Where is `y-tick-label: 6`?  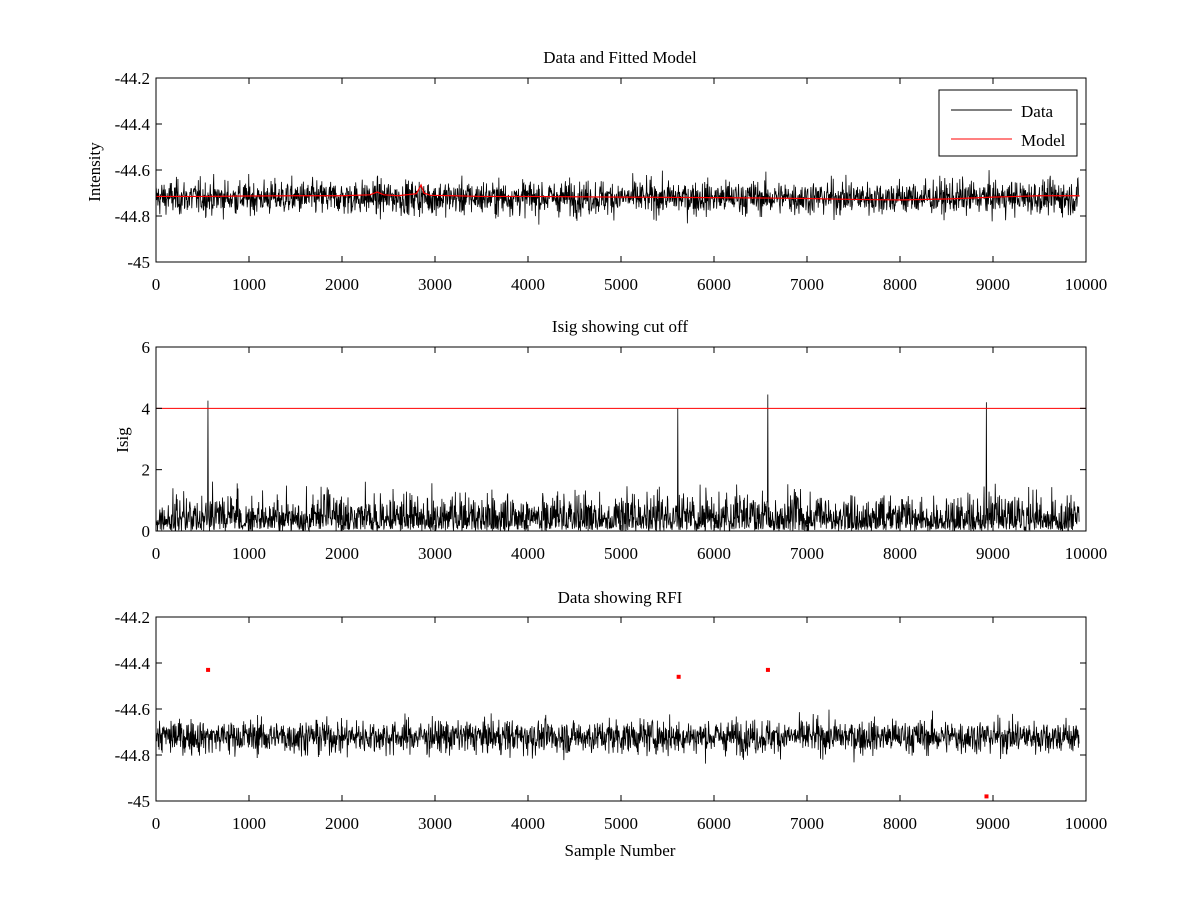
y-tick-label: 6 is located at coordinates (146, 347).